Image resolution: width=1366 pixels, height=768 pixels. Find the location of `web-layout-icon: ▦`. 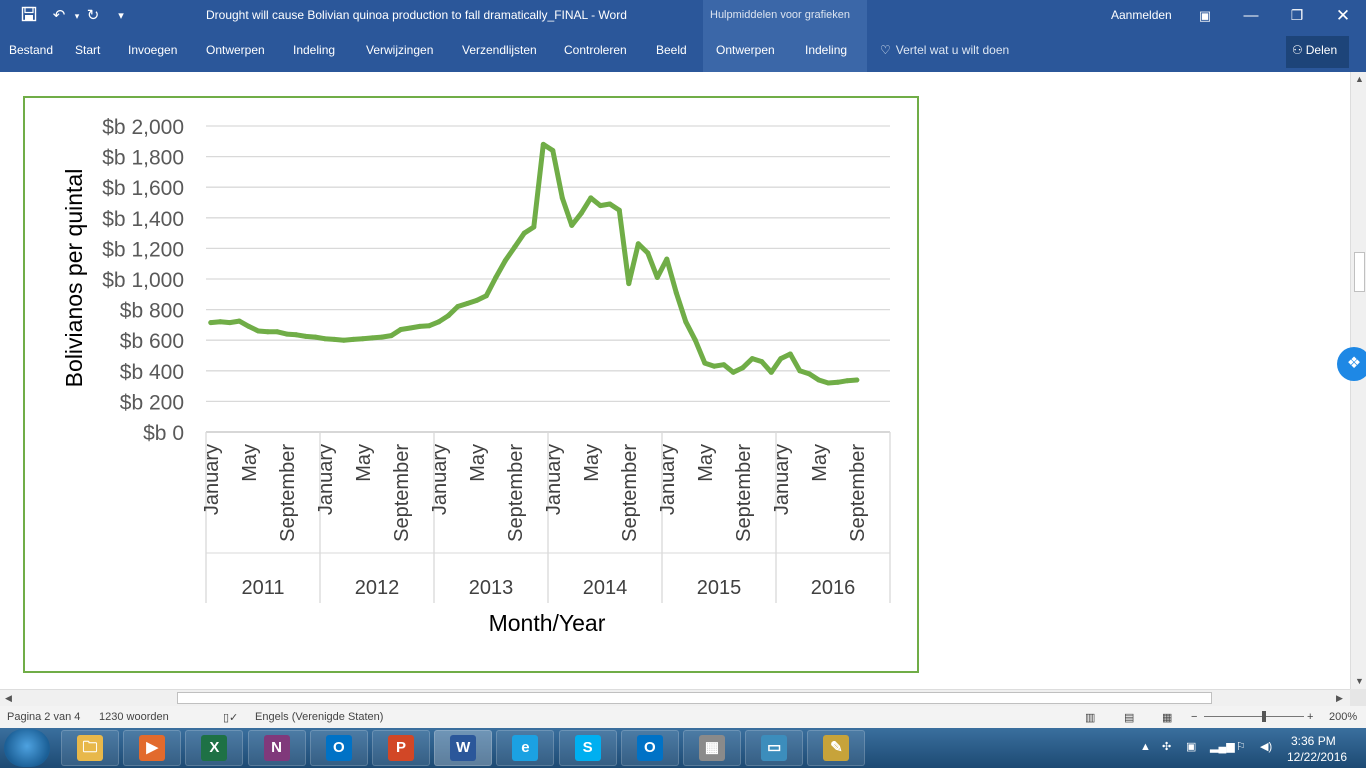

web-layout-icon: ▦ is located at coordinates (1167, 718).